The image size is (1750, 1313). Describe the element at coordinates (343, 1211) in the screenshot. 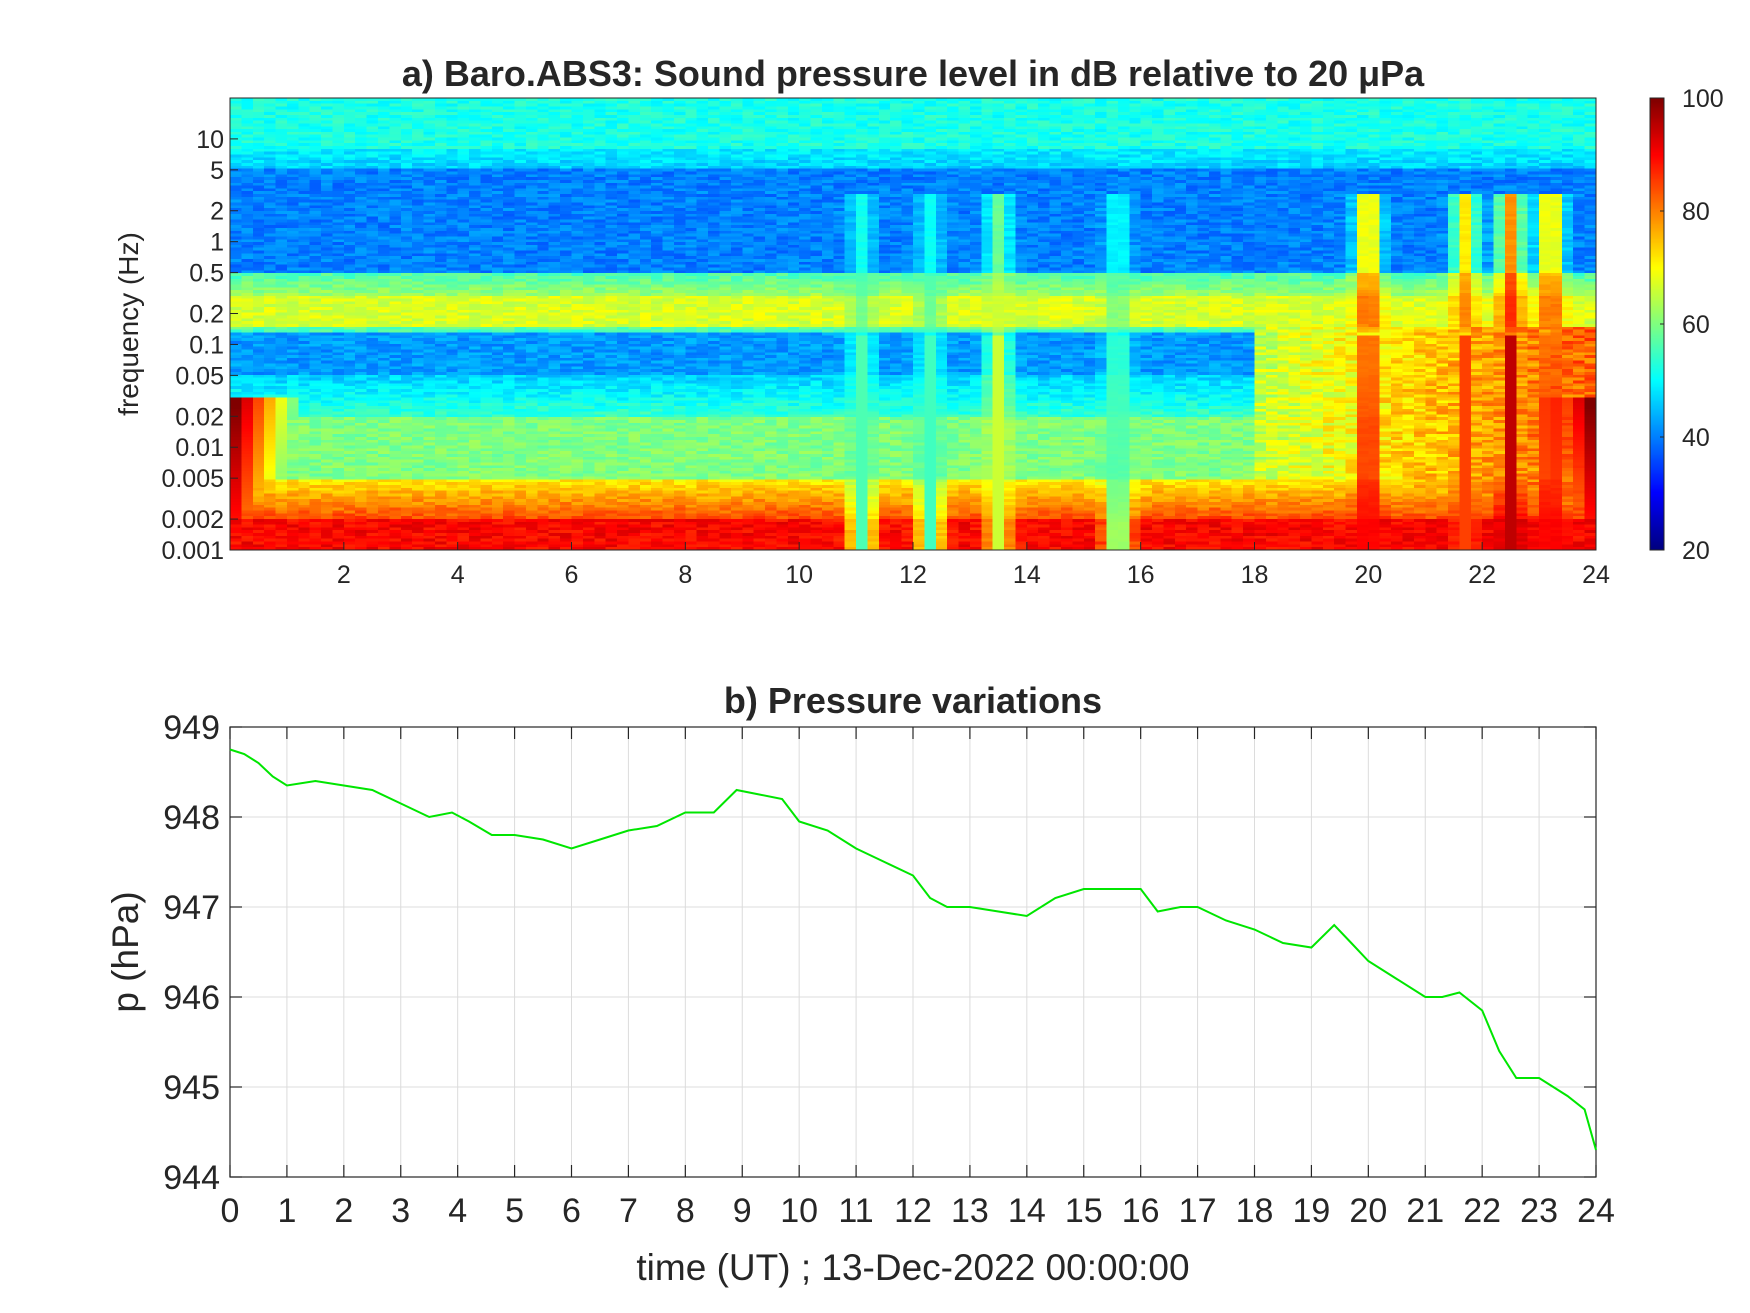

I see `pressure-x-tick-label: 2` at that location.